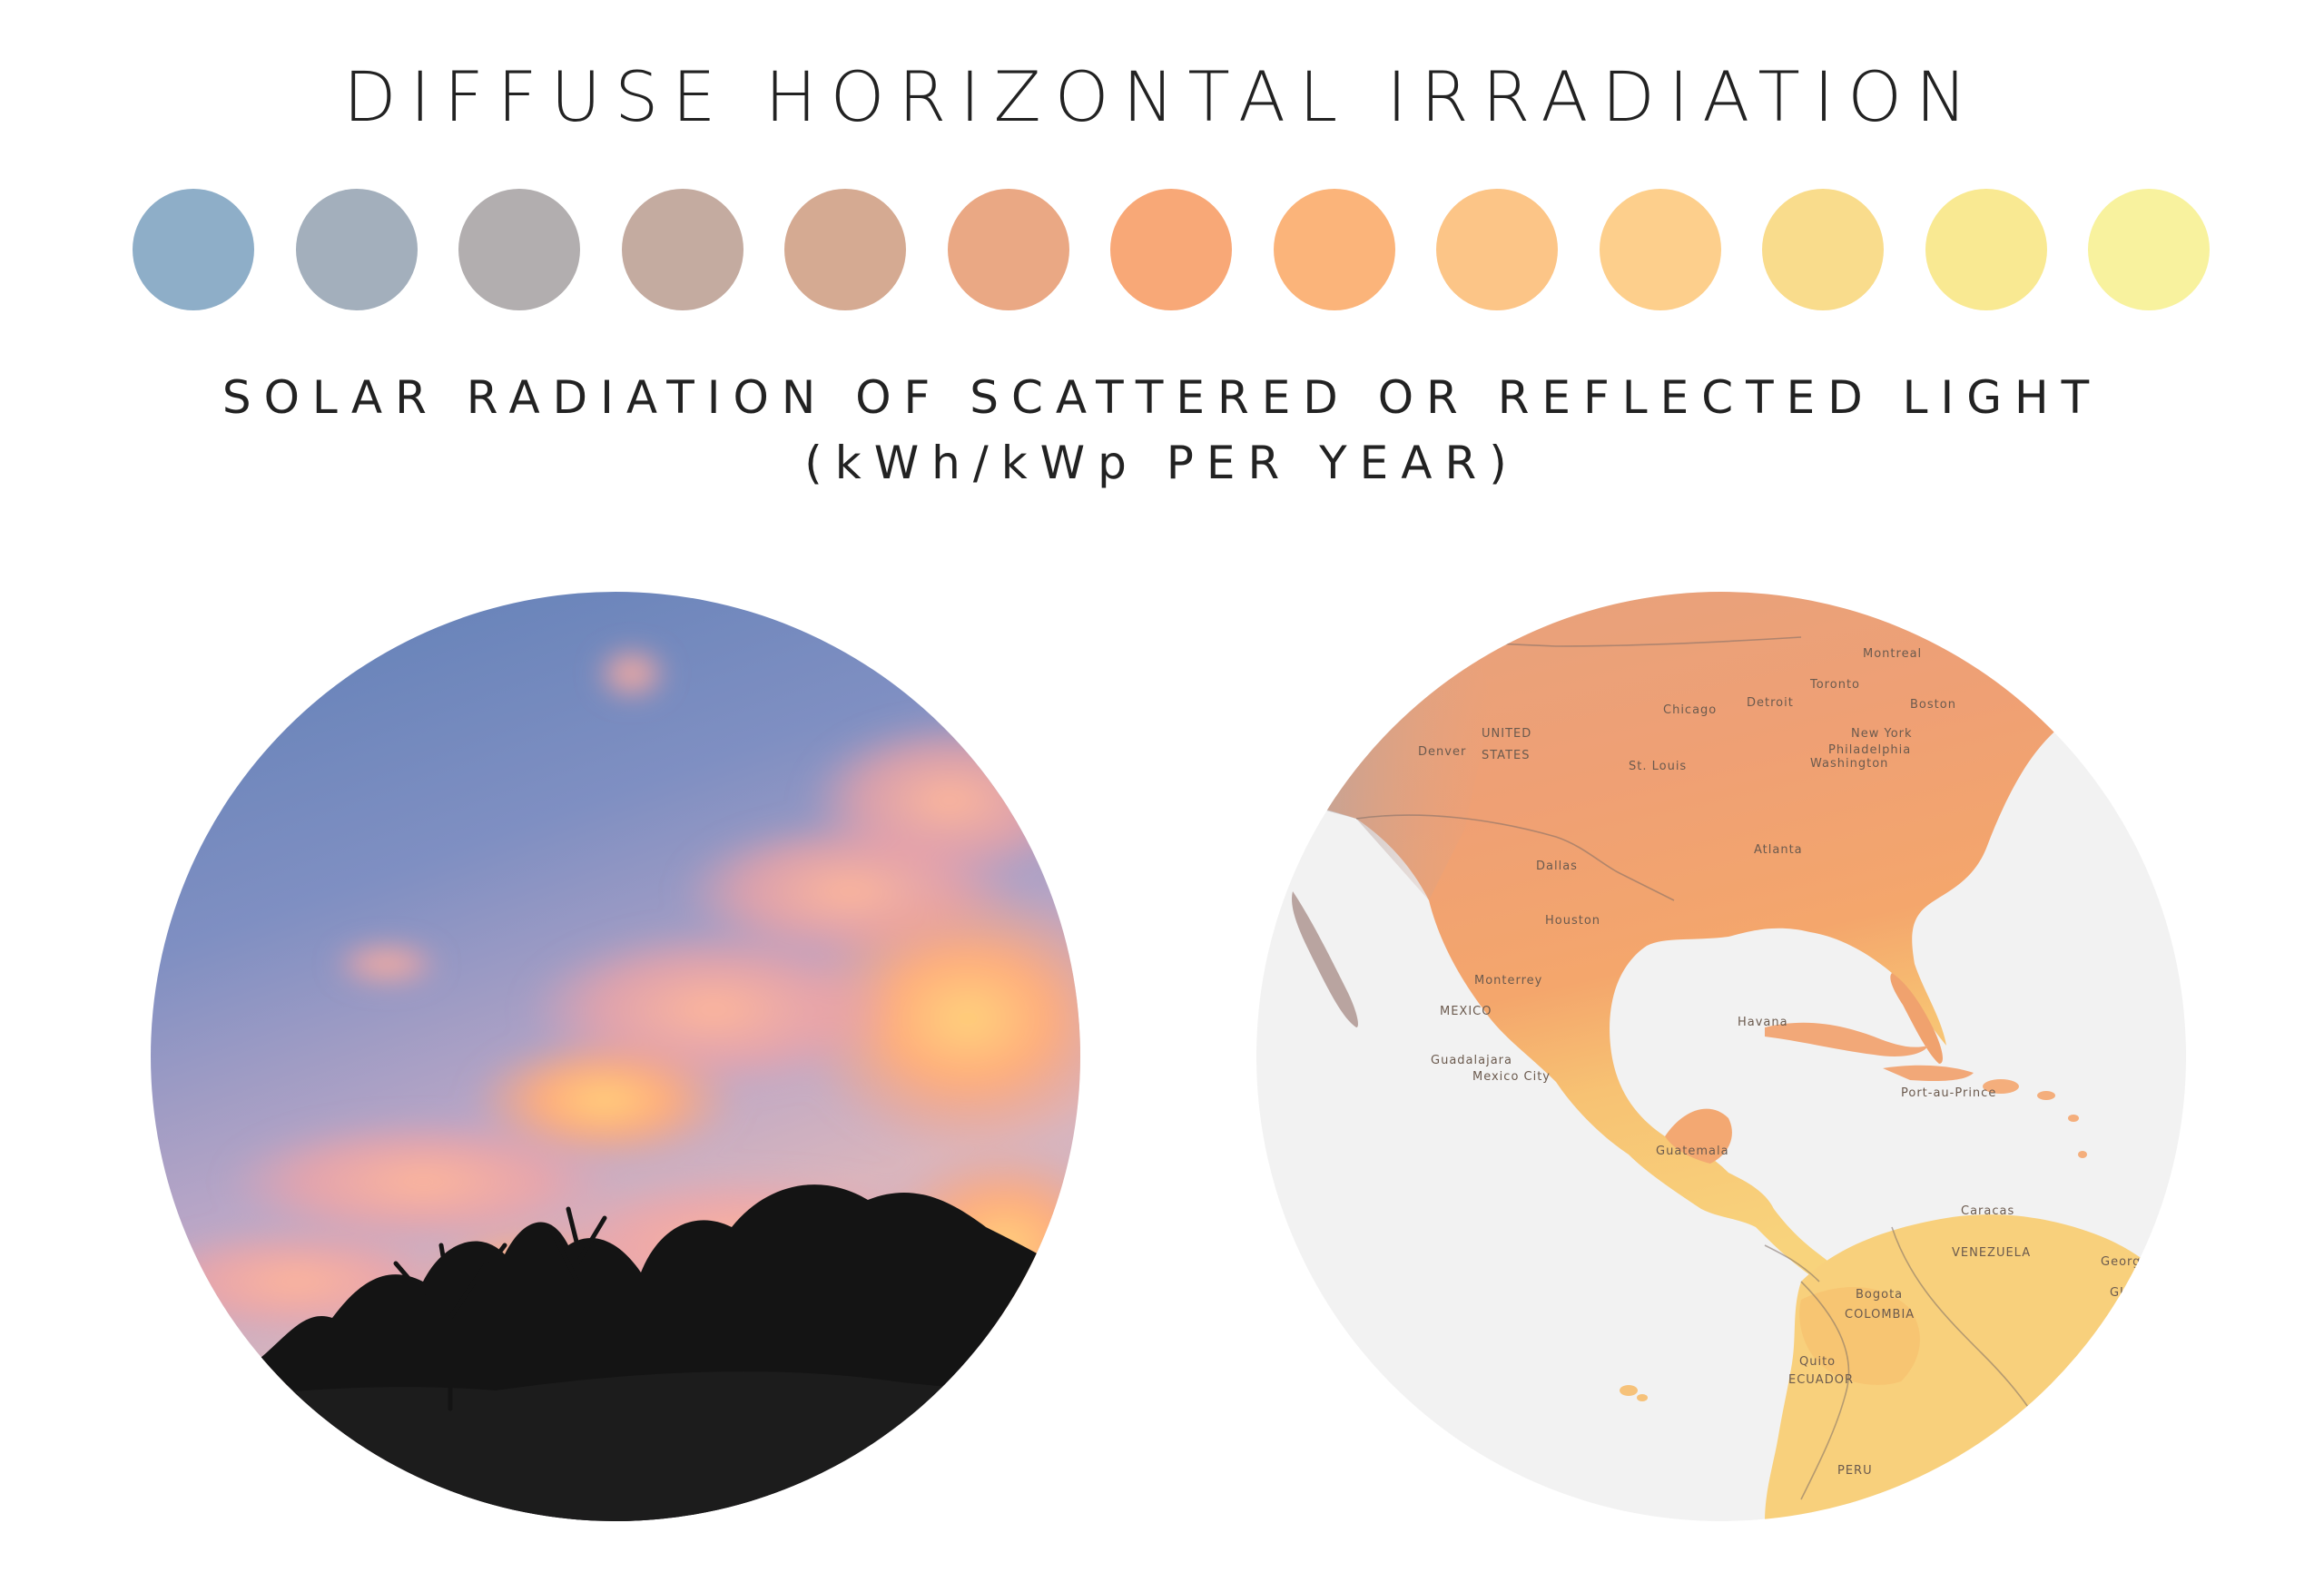  What do you see at coordinates (1692, 1151) in the screenshot?
I see `map-label-guatemala: Guatemala` at bounding box center [1692, 1151].